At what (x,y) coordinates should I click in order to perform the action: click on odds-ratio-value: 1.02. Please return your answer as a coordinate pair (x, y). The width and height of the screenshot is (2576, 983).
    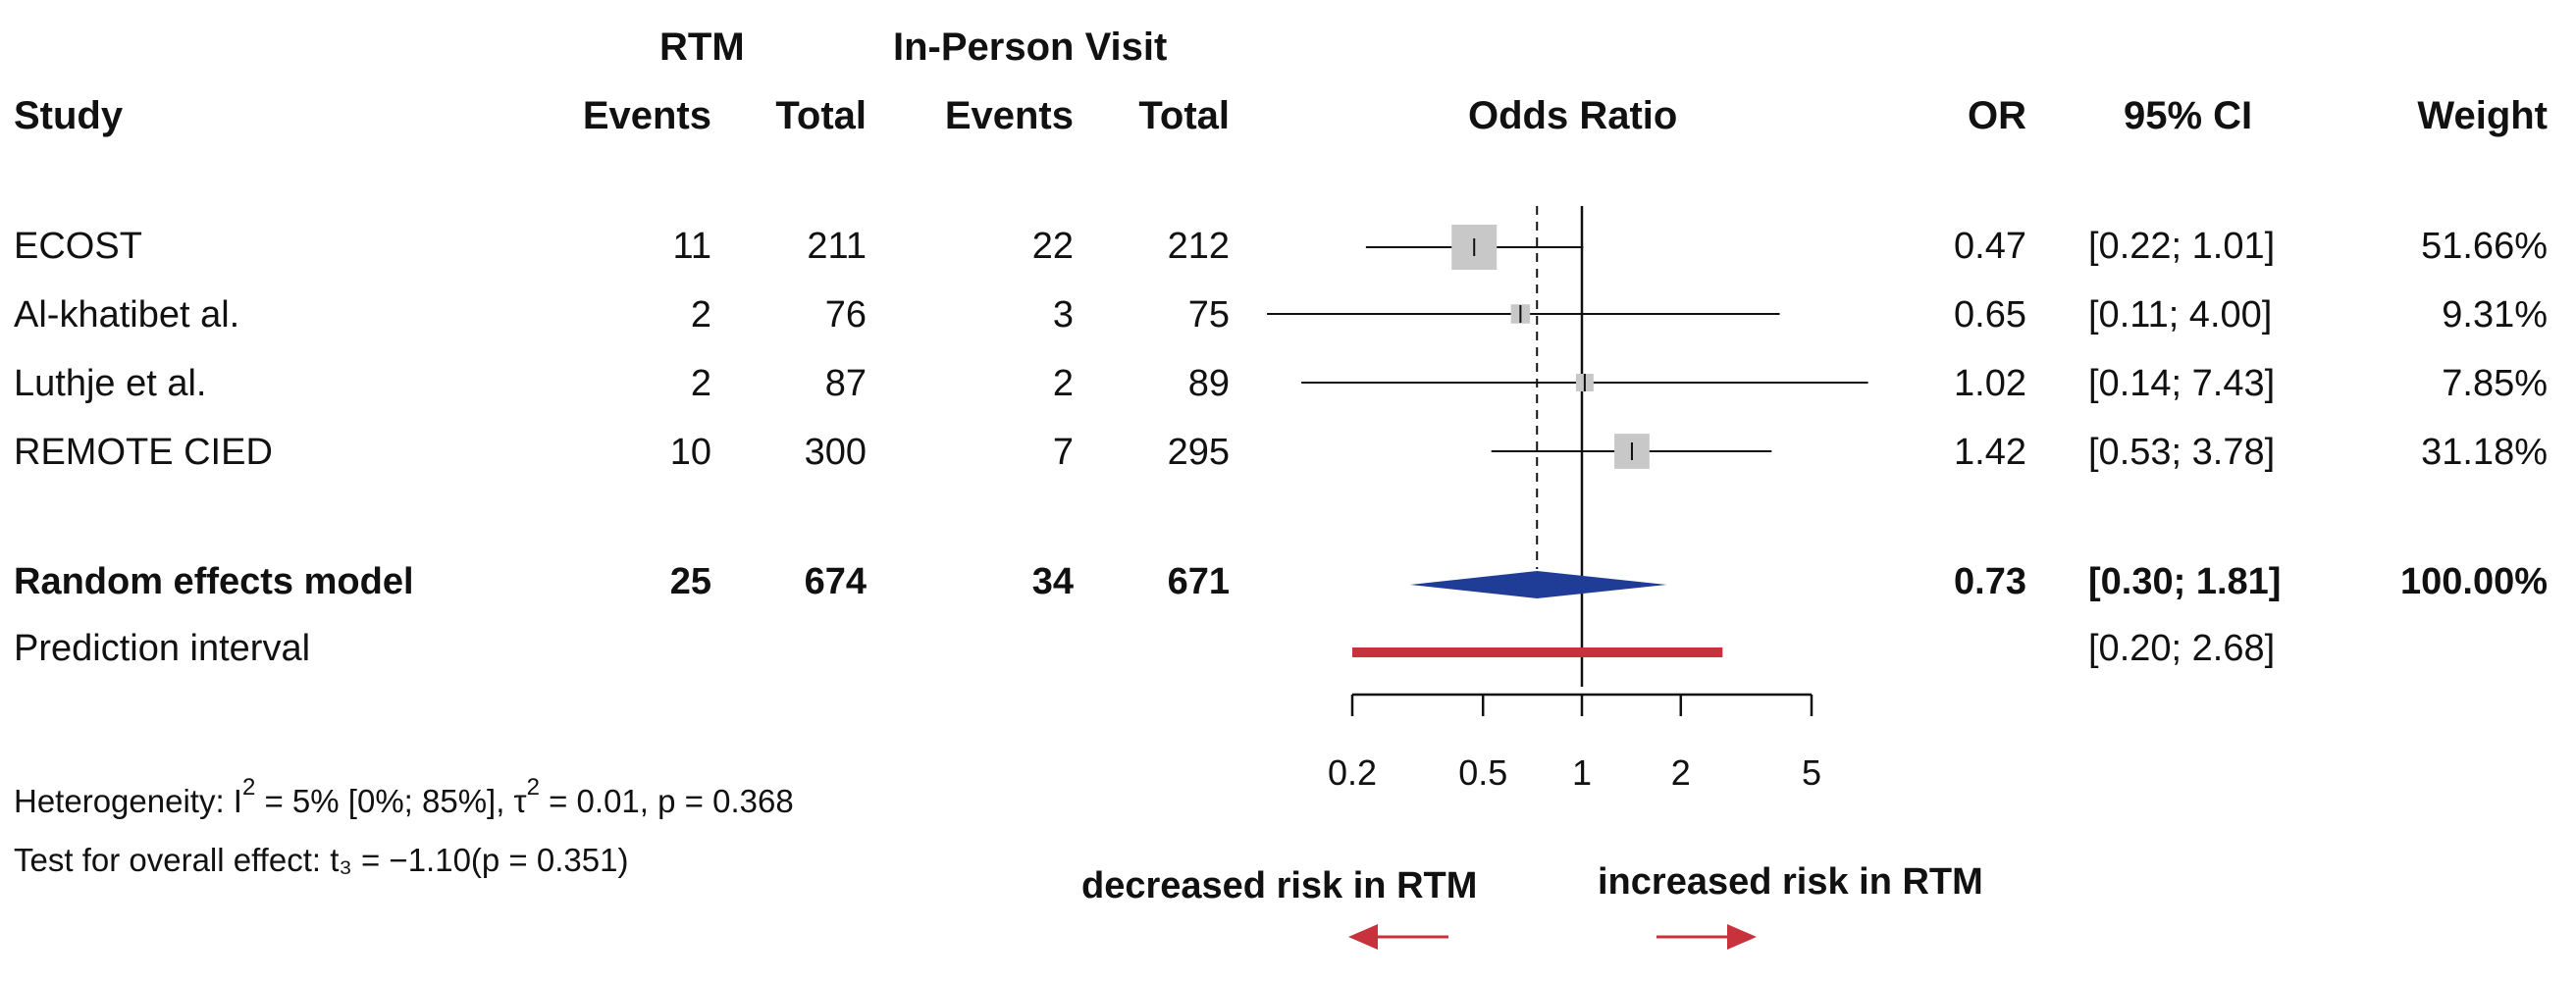
    Looking at the image, I should click on (1990, 383).